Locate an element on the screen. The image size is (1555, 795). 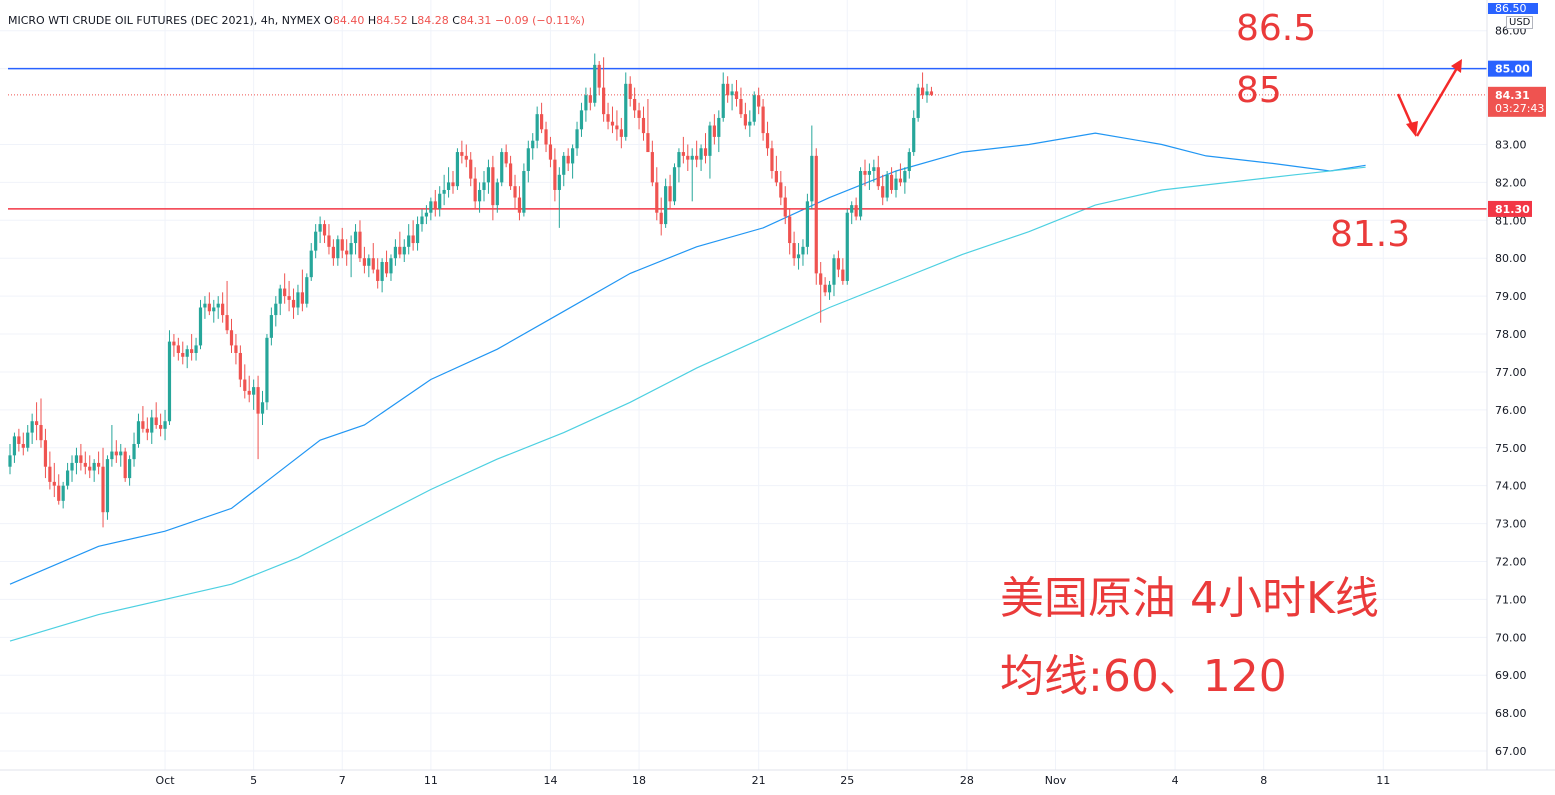
y-tick-label: 82.00 is located at coordinates (1511, 182).